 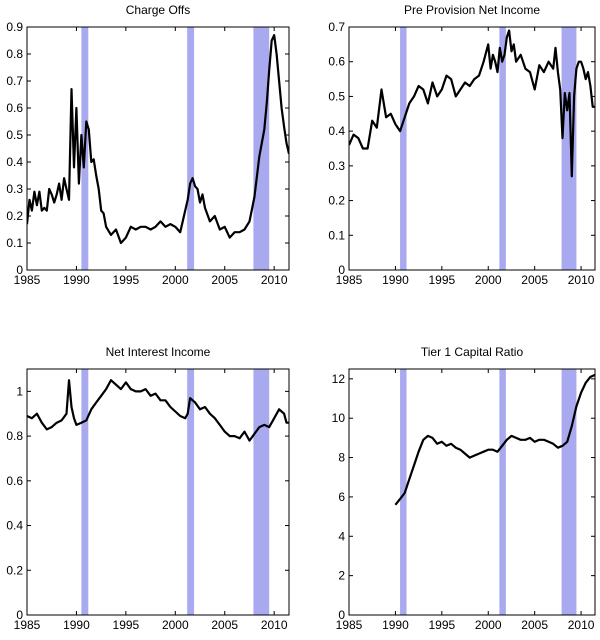 I want to click on chart-title: Charge Offs, so click(x=158, y=10).